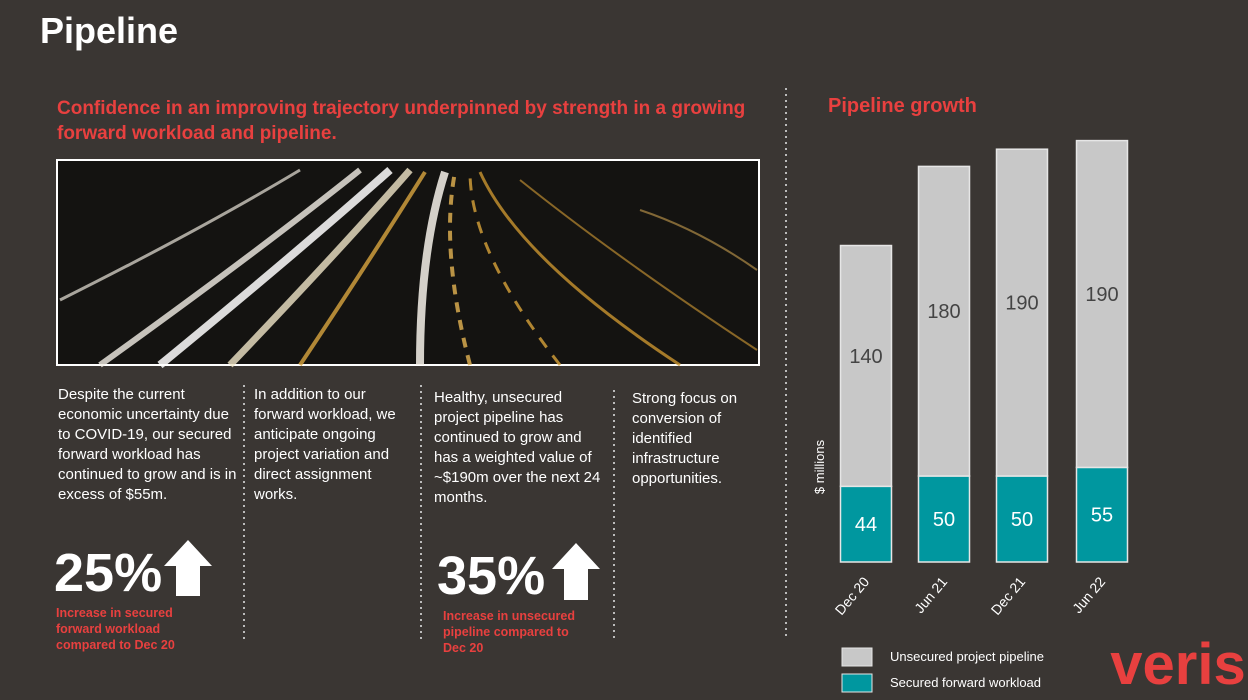  I want to click on arrows, so click(382, 570).